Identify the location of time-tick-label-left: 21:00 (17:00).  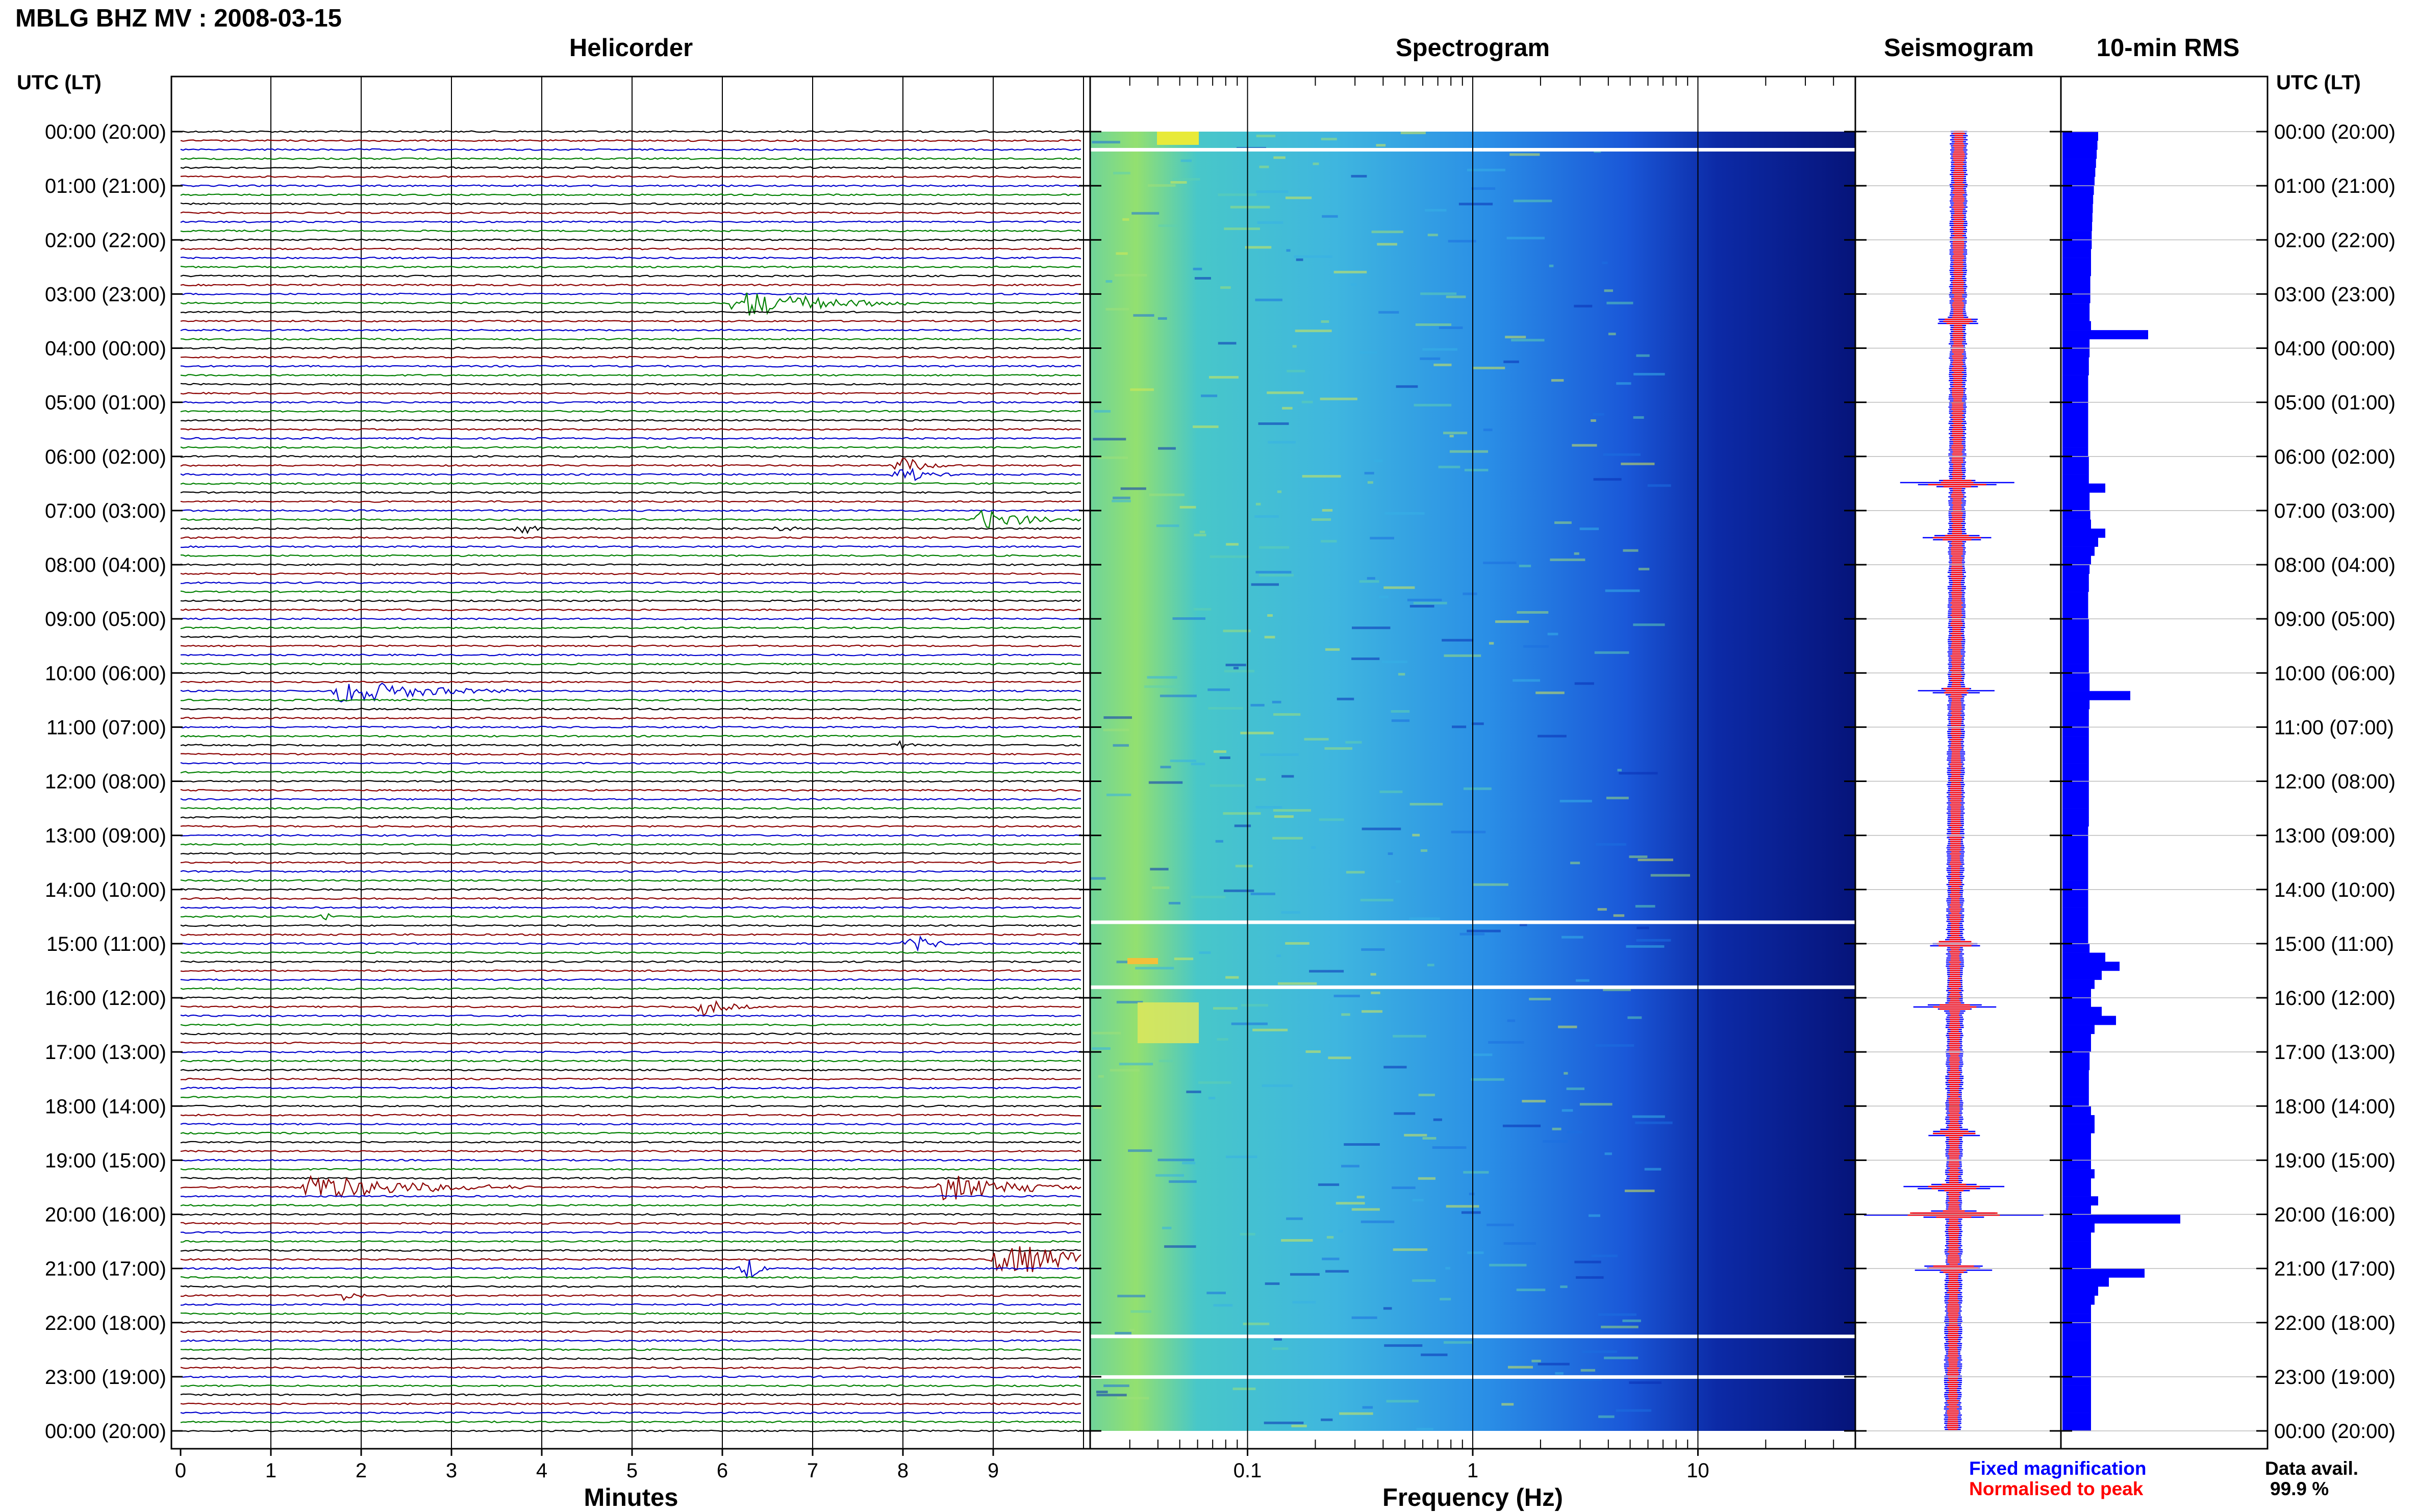
(106, 1269).